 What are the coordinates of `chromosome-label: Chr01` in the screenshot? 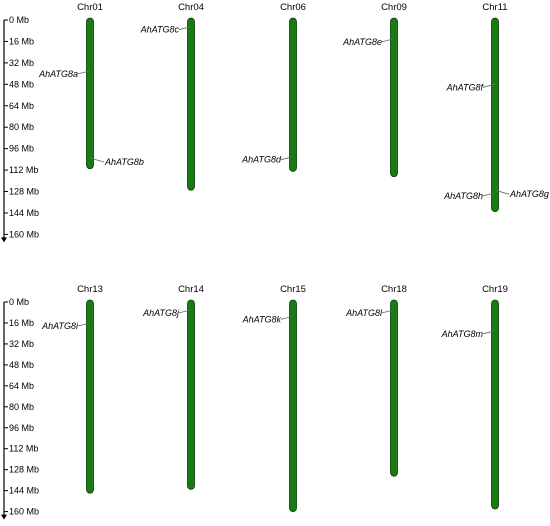 It's located at (90, 7).